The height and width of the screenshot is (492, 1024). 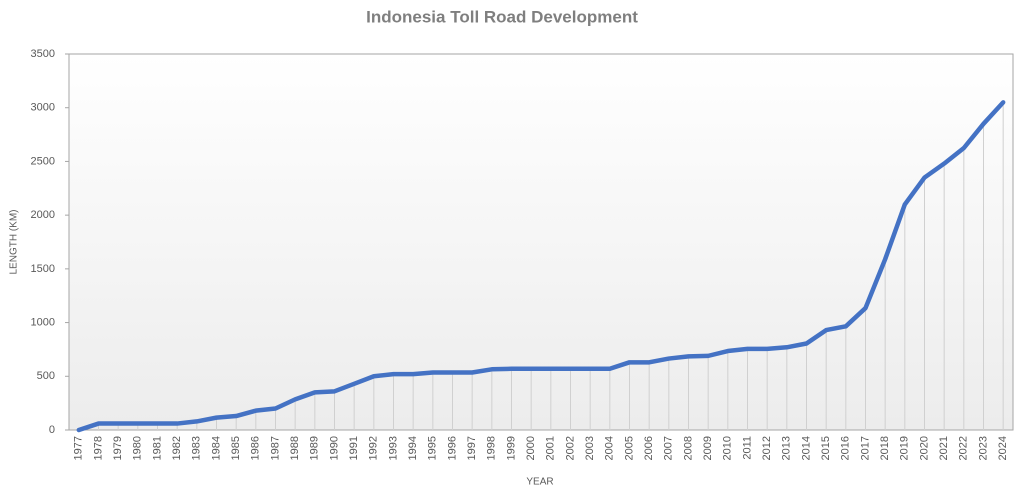 I want to click on x-tick-label: 2008, so click(x=688, y=448).